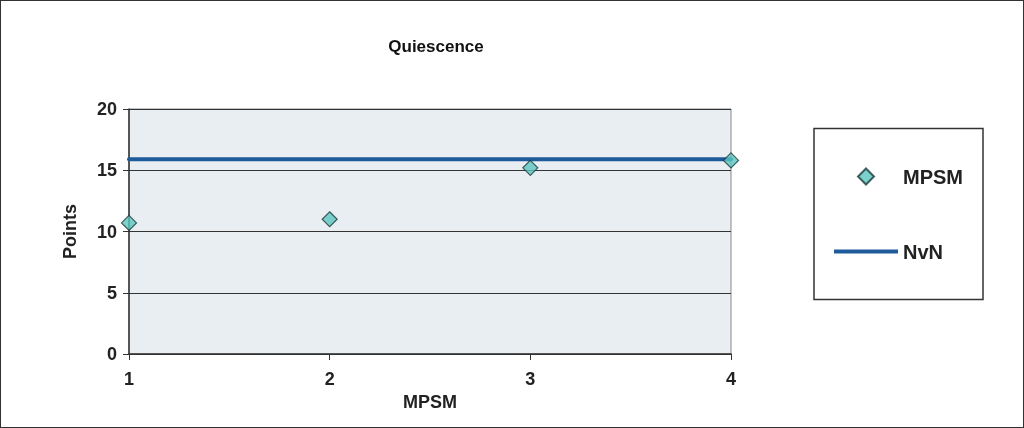  I want to click on x-tick-label: 4, so click(731, 379).